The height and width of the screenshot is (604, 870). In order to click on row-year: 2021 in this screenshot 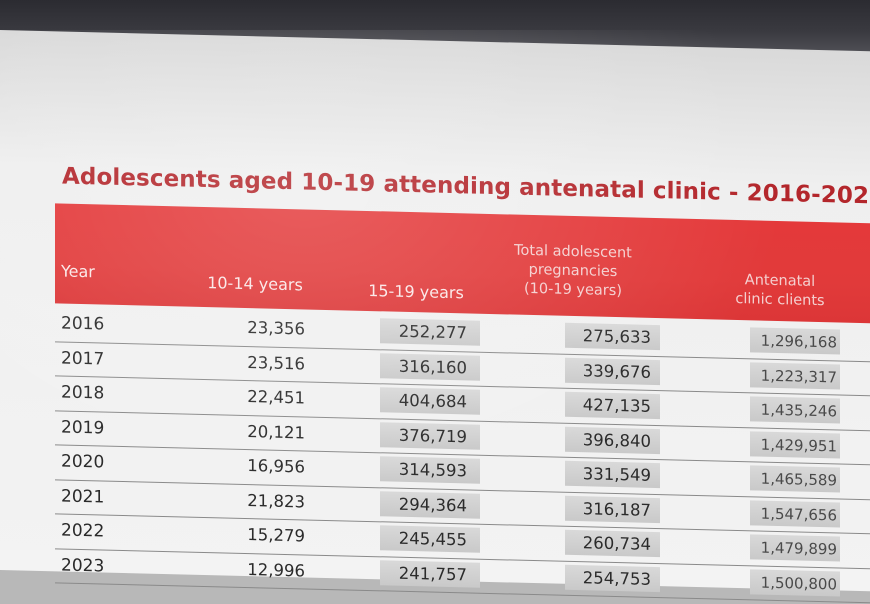, I will do `click(83, 496)`.